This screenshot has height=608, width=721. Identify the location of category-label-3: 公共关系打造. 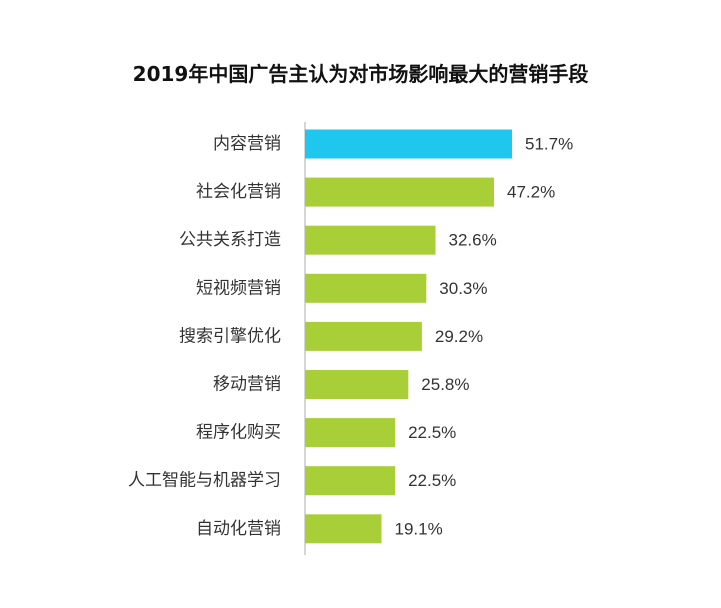
(230, 240).